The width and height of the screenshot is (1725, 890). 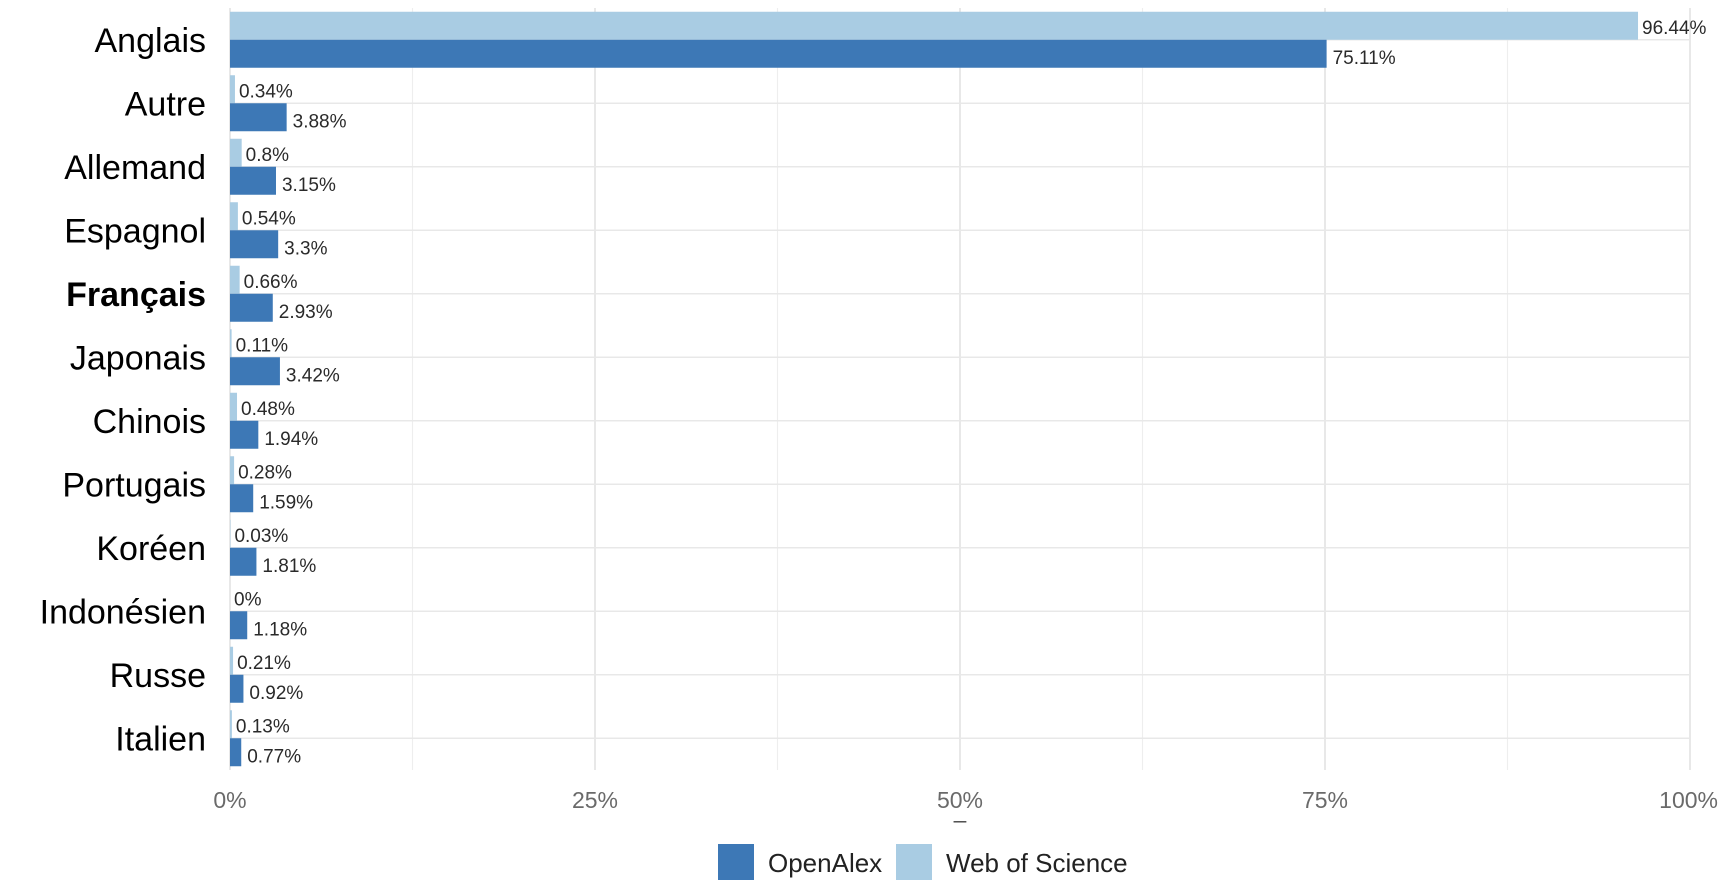 I want to click on category-label: Japonais, so click(x=138, y=358).